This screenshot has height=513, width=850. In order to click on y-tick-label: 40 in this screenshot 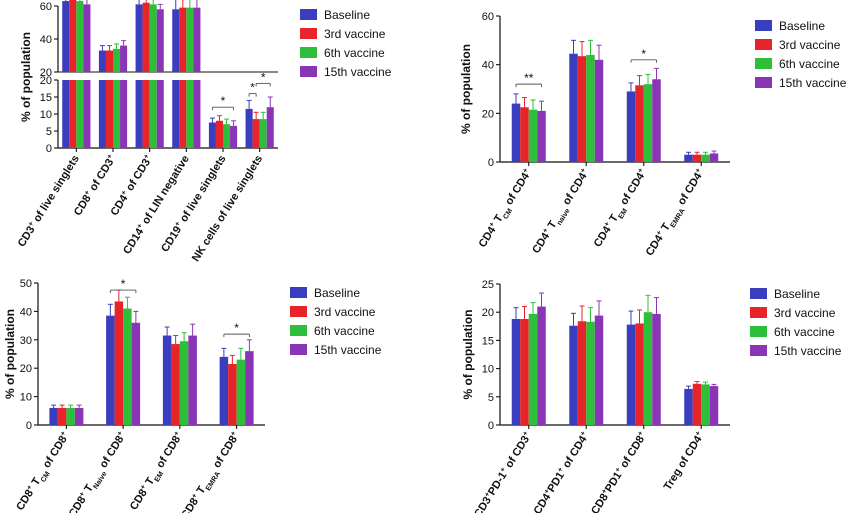, I will do `click(46, 40)`.